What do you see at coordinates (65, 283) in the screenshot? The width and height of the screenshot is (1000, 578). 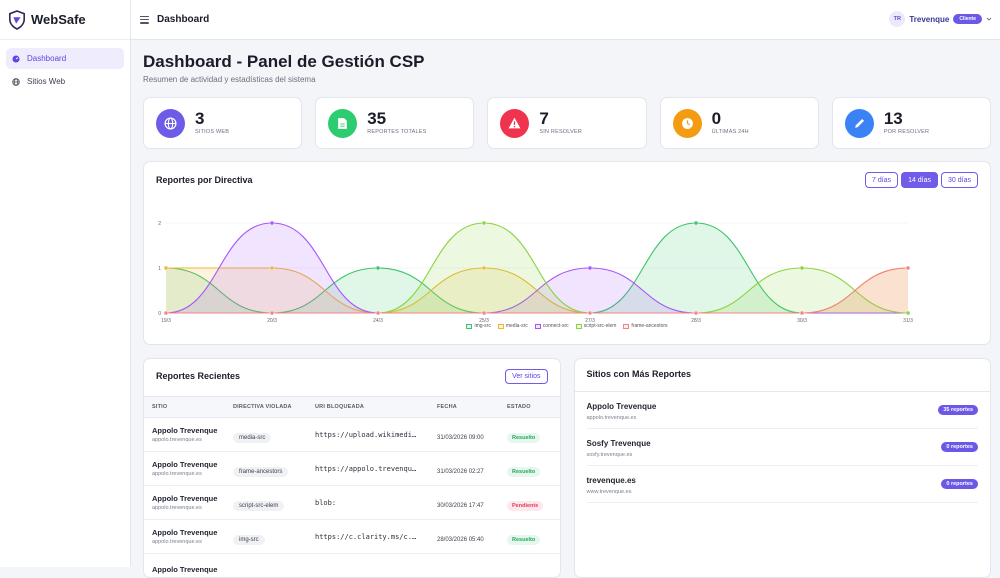 I see `sidebar: WebSafe Dashboard Sitios Web` at bounding box center [65, 283].